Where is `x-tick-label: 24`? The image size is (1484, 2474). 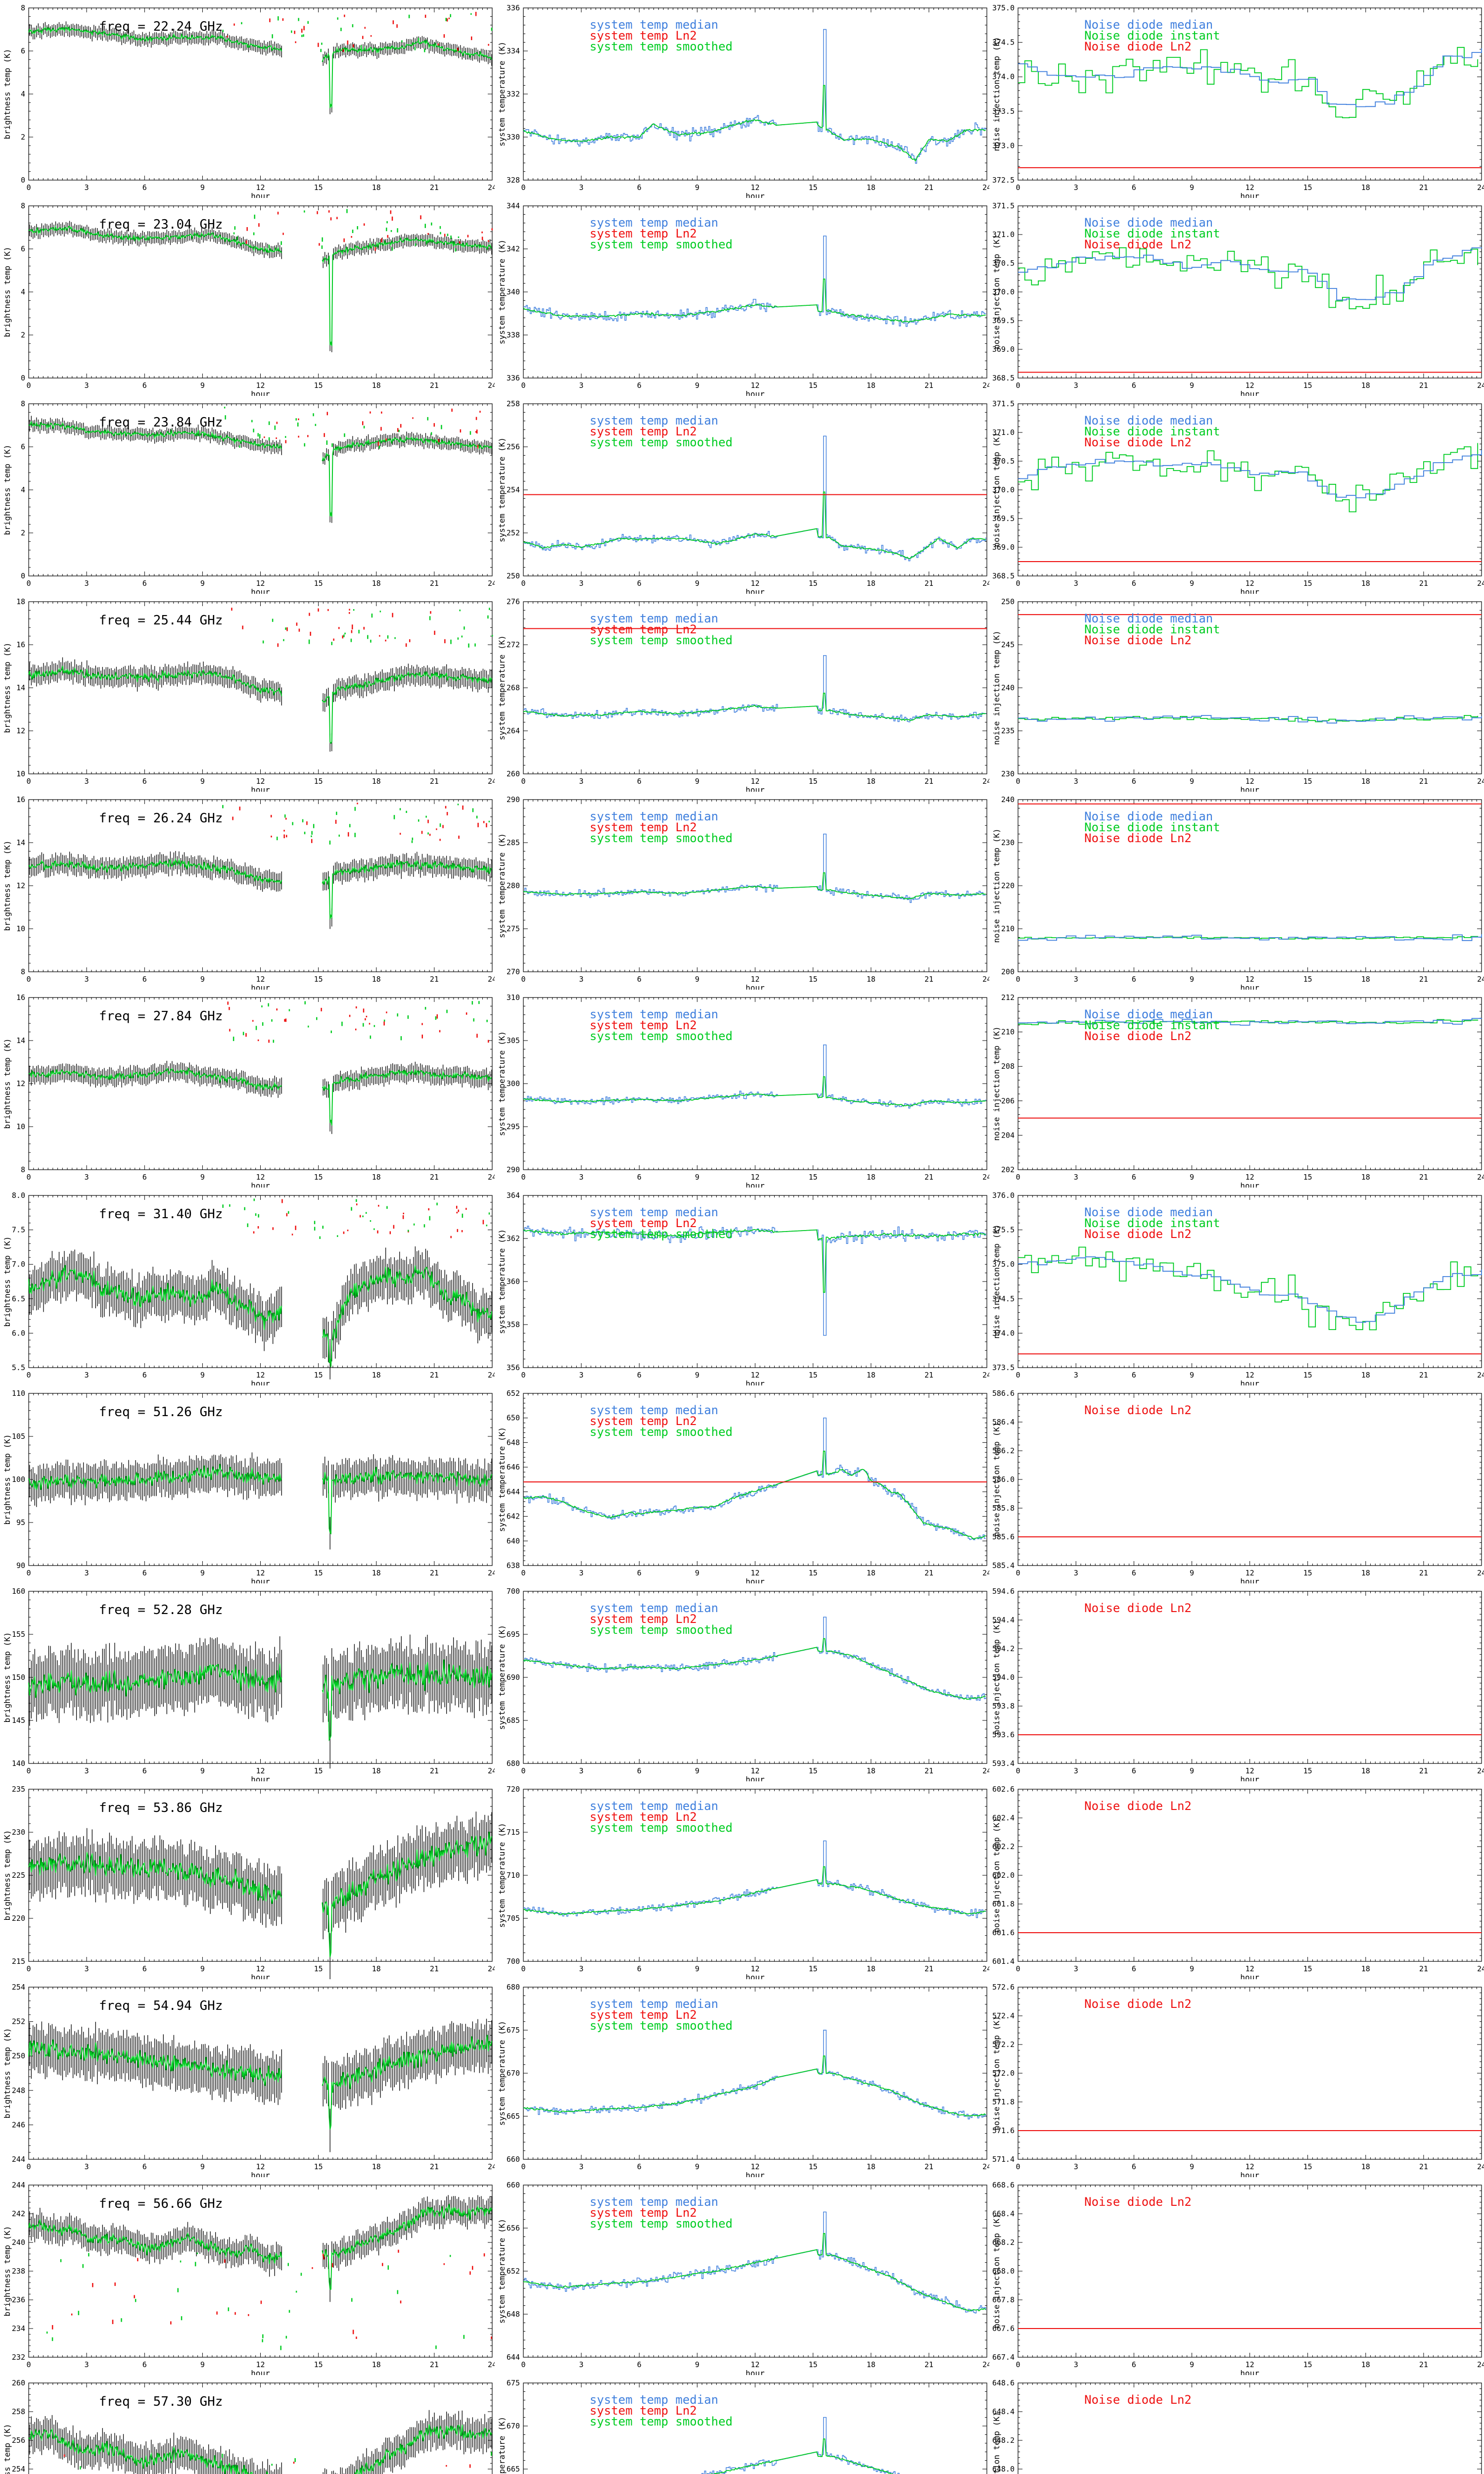 x-tick-label: 24 is located at coordinates (1480, 782).